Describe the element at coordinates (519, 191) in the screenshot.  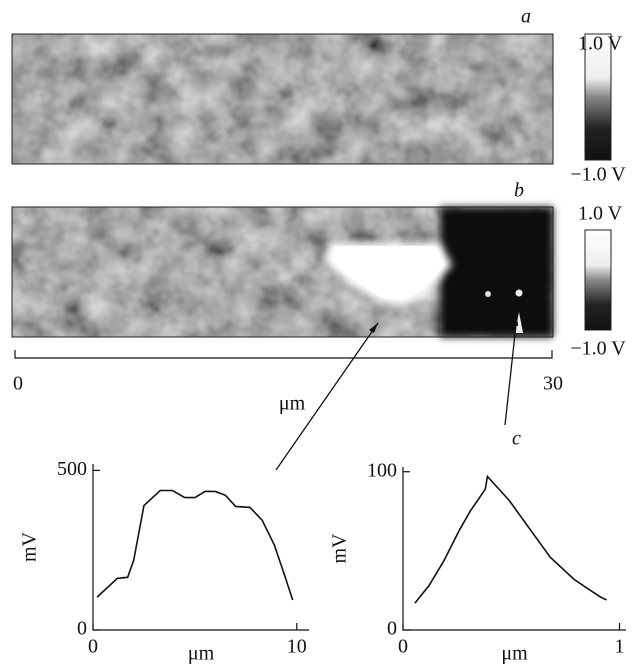
I see `panel-label: b` at that location.